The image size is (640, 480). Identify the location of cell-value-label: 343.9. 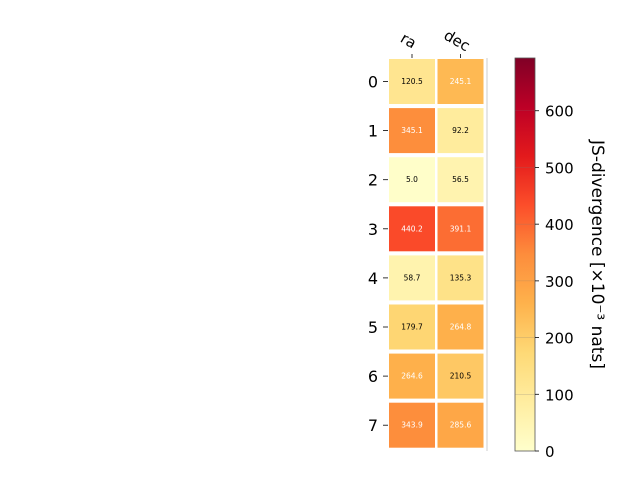
(412, 425).